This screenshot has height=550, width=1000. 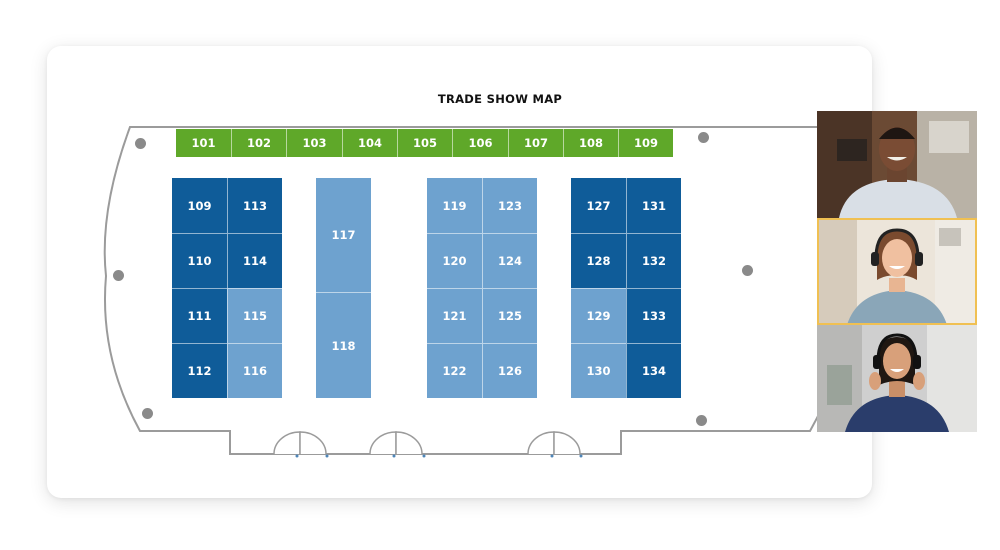 I want to click on video-call-panel, so click(x=897, y=271).